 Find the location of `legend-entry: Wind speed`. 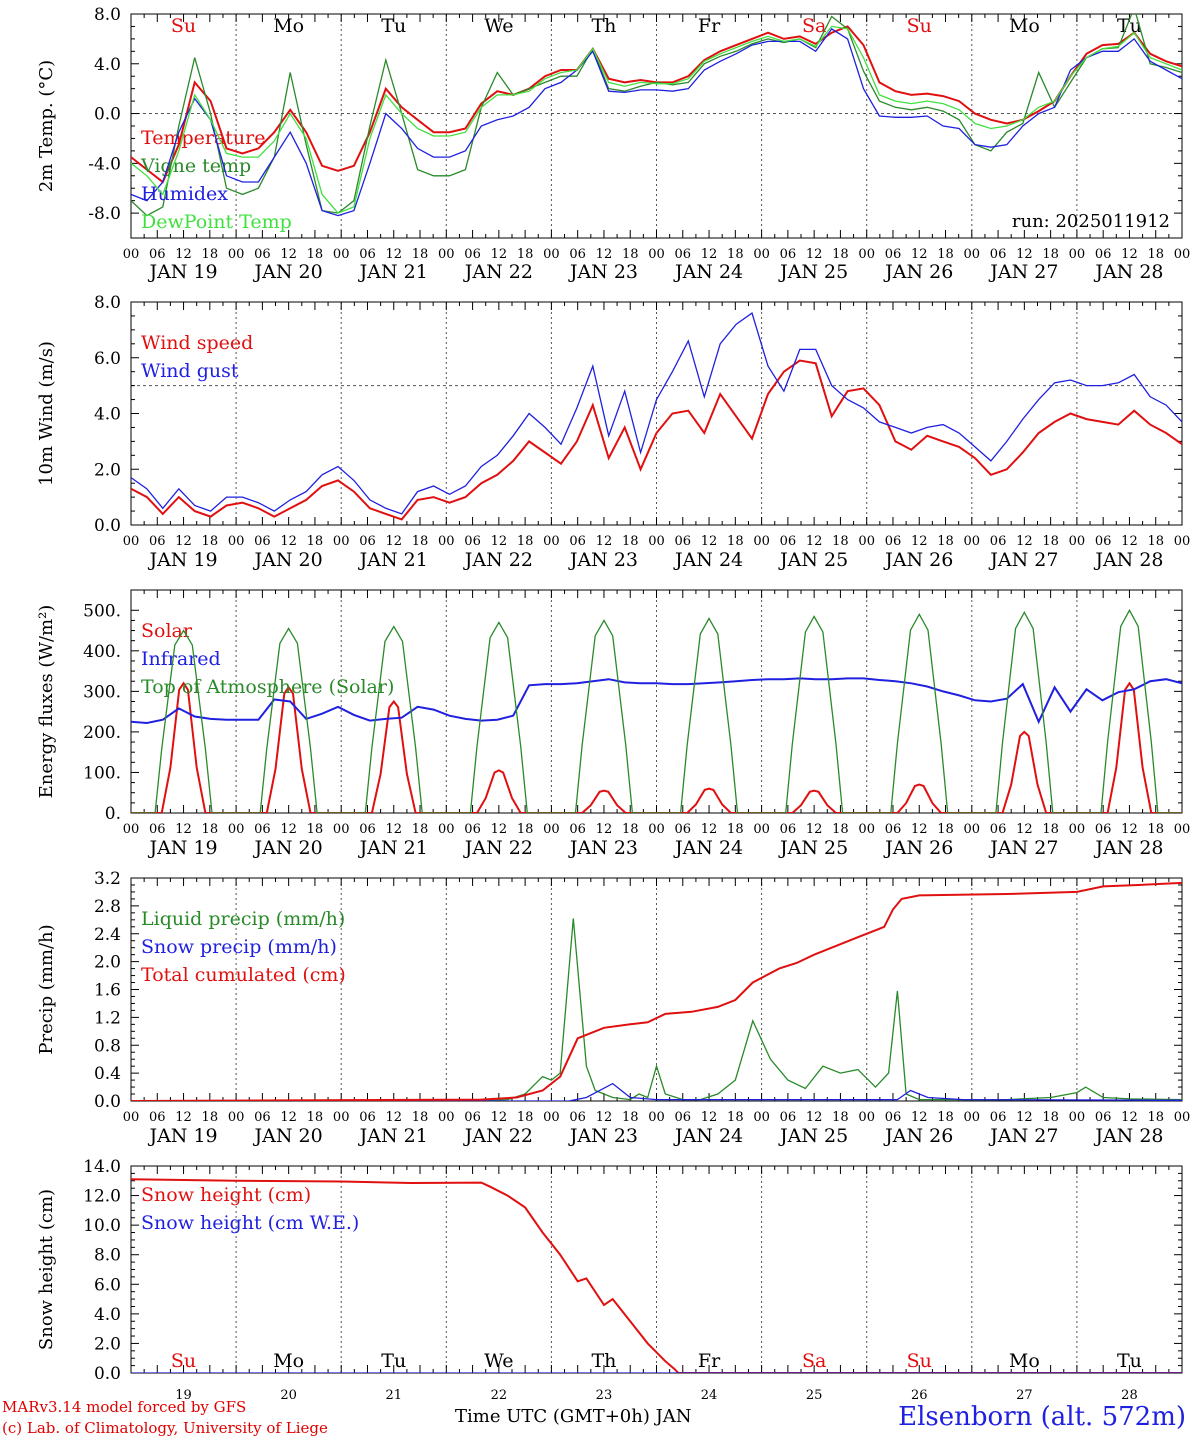

legend-entry: Wind speed is located at coordinates (197, 343).